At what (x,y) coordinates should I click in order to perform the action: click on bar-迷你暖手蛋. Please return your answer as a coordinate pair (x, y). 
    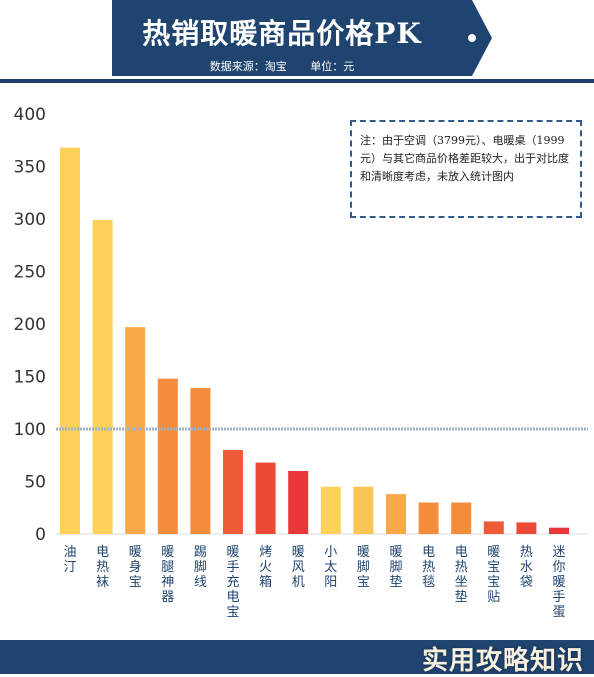
    Looking at the image, I should click on (559, 531).